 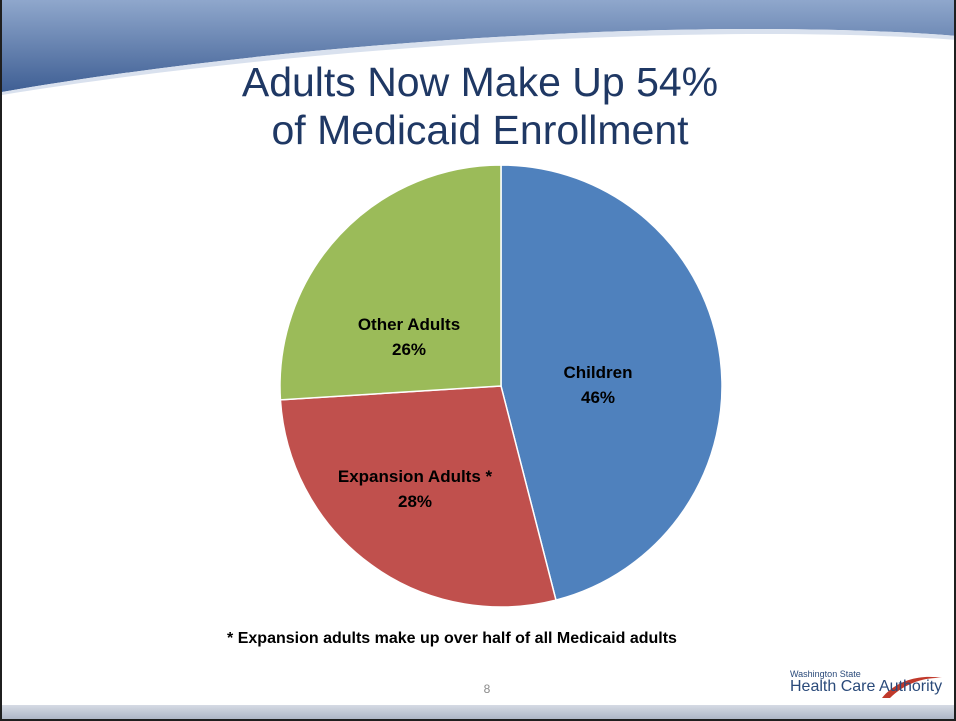 I want to click on page-number: 8, so click(x=487, y=689).